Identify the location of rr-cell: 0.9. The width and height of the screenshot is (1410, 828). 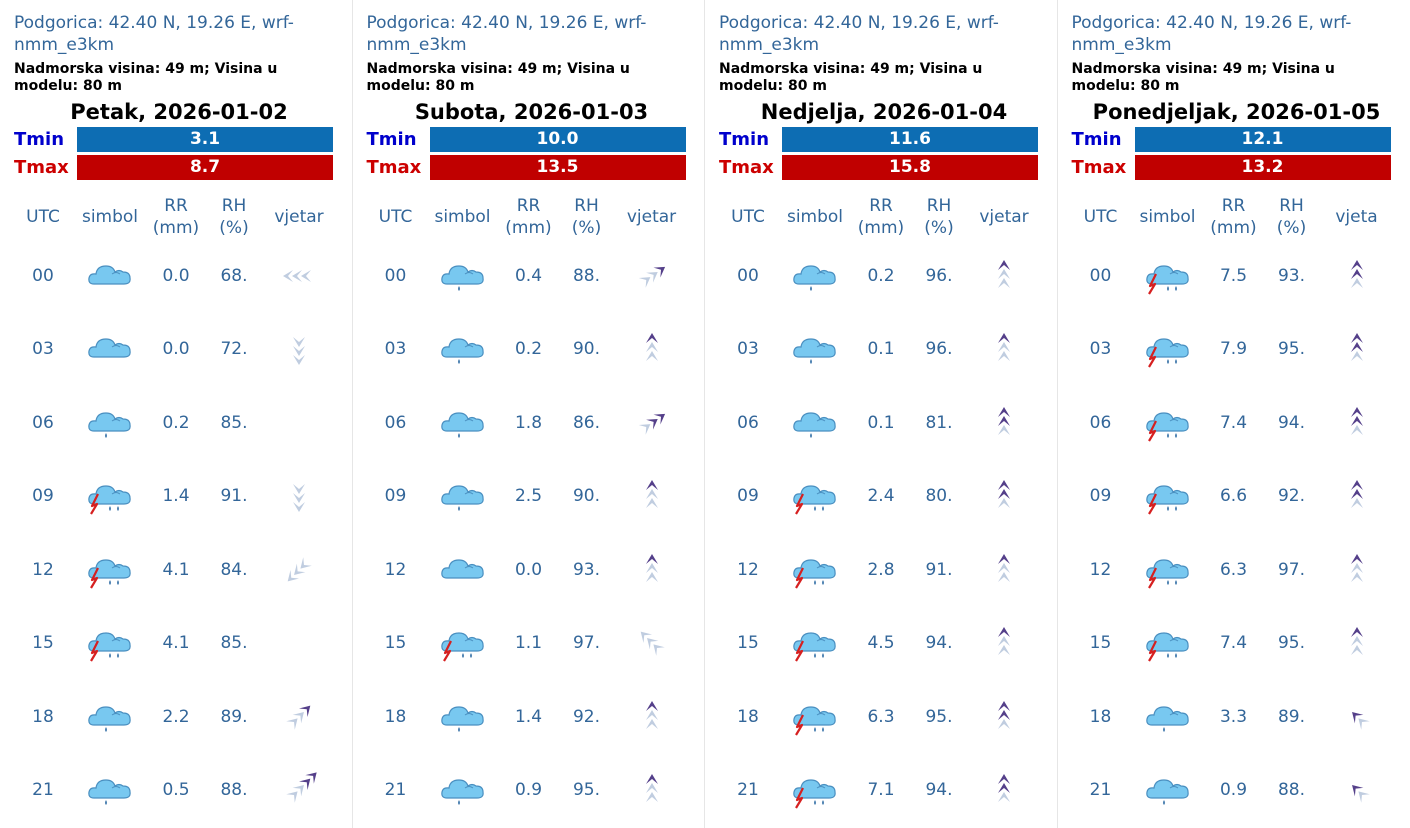
(528, 790).